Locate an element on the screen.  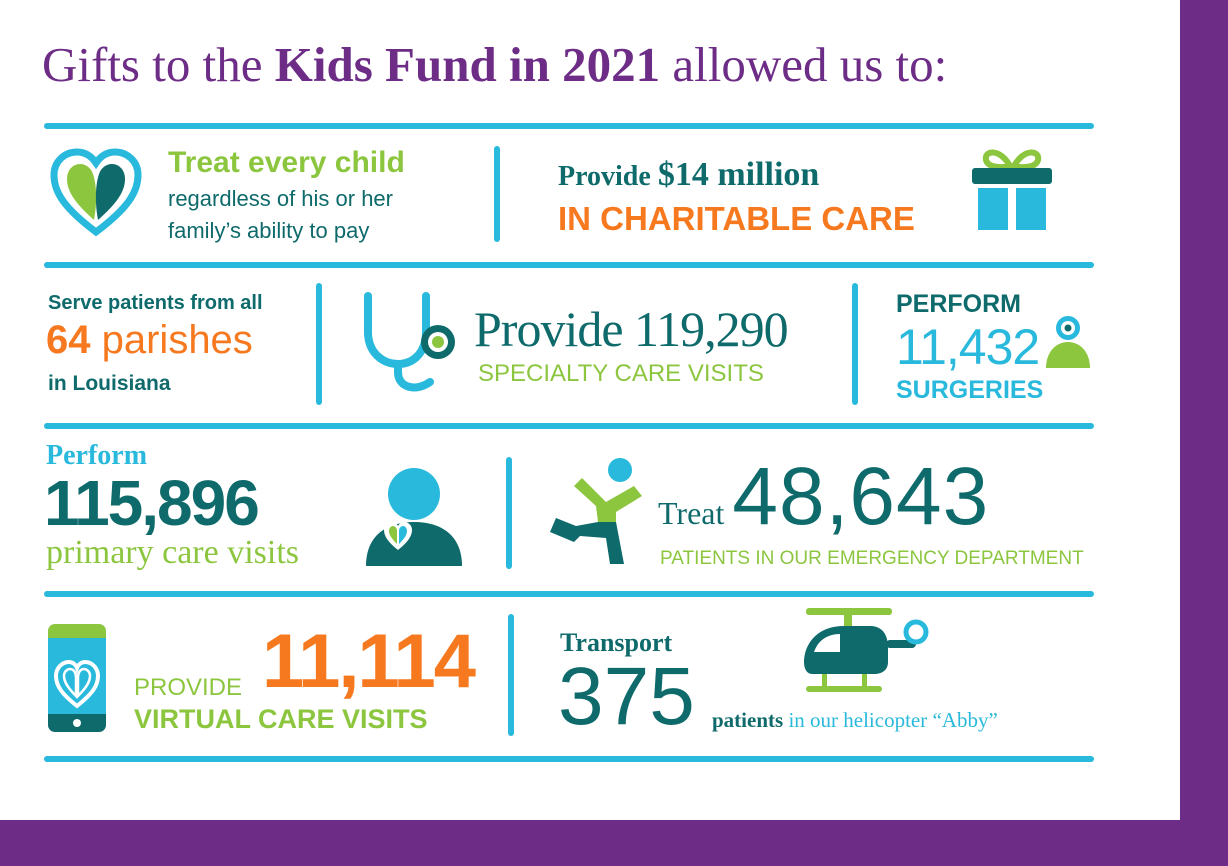
vdivider-row4 is located at coordinates (511, 675).